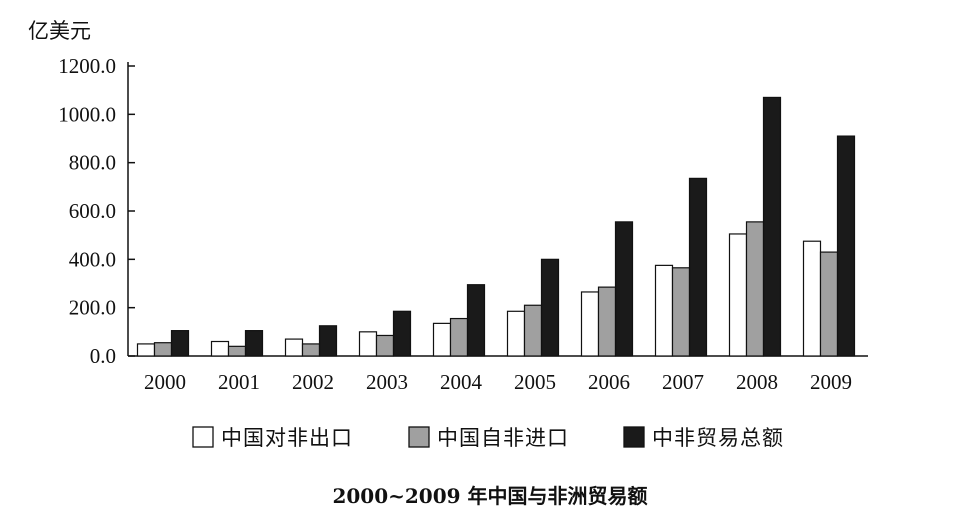 The width and height of the screenshot is (980, 532). I want to click on y-axis: 0.0 200.0 400.0 600.0 800.0 1000.0 1200.0, so click(96, 211).